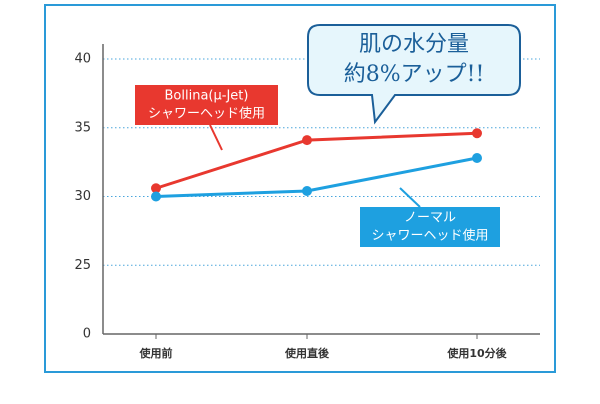 The image size is (600, 404). Describe the element at coordinates (156, 353) in the screenshot. I see `x-tick-label: 使用前` at that location.